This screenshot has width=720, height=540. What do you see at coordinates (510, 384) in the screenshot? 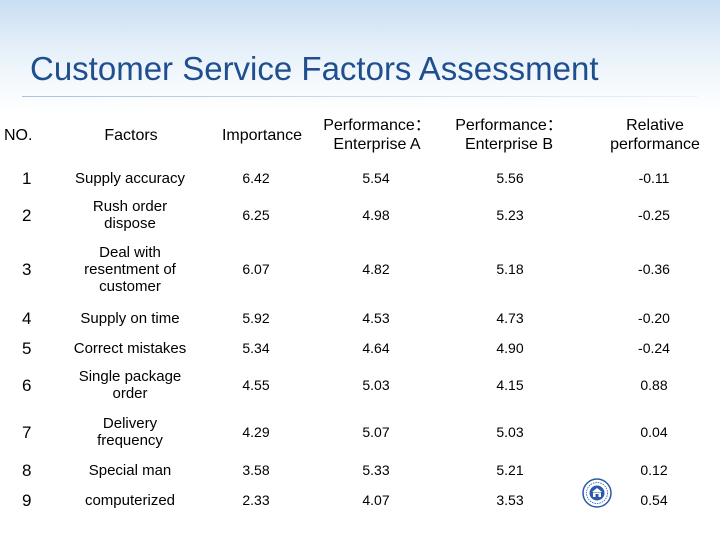
I see `cell-perf-b: 4.15` at bounding box center [510, 384].